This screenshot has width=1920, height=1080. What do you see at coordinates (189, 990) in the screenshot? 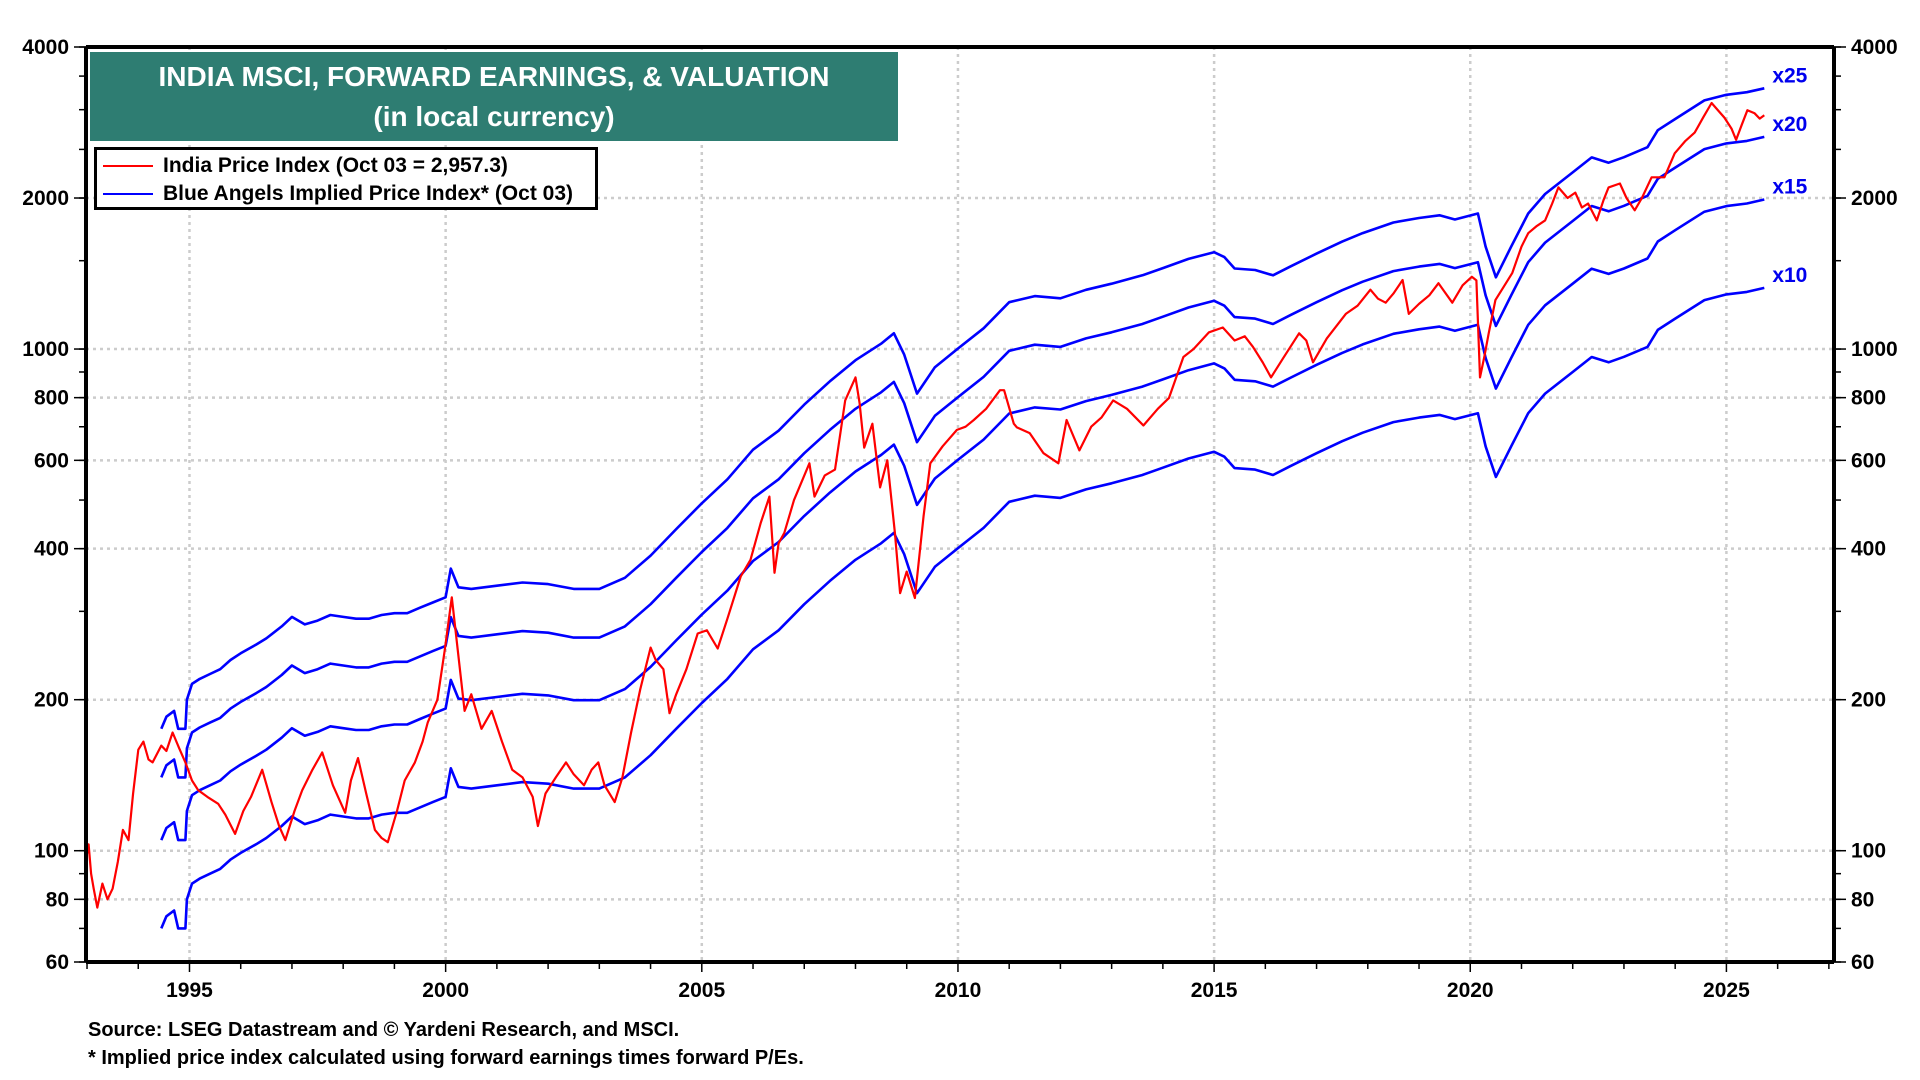
I see `x-tick-label: 1995` at bounding box center [189, 990].